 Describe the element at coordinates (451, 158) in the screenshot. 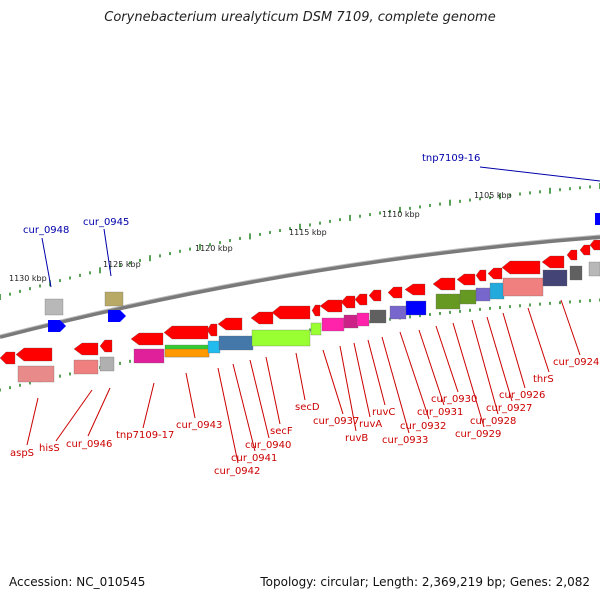

I see `gene-label: tnp7109-16` at that location.